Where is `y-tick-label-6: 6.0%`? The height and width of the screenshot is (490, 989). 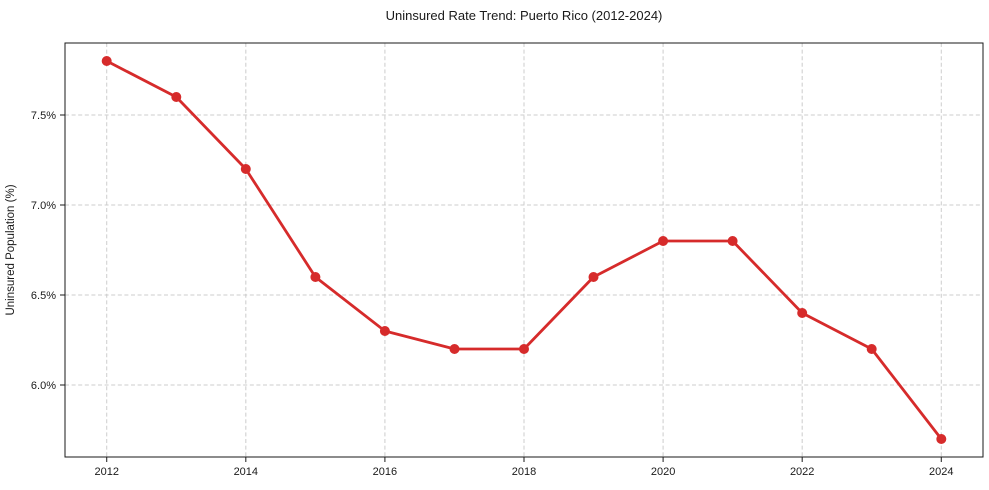
y-tick-label-6: 6.0% is located at coordinates (43, 386).